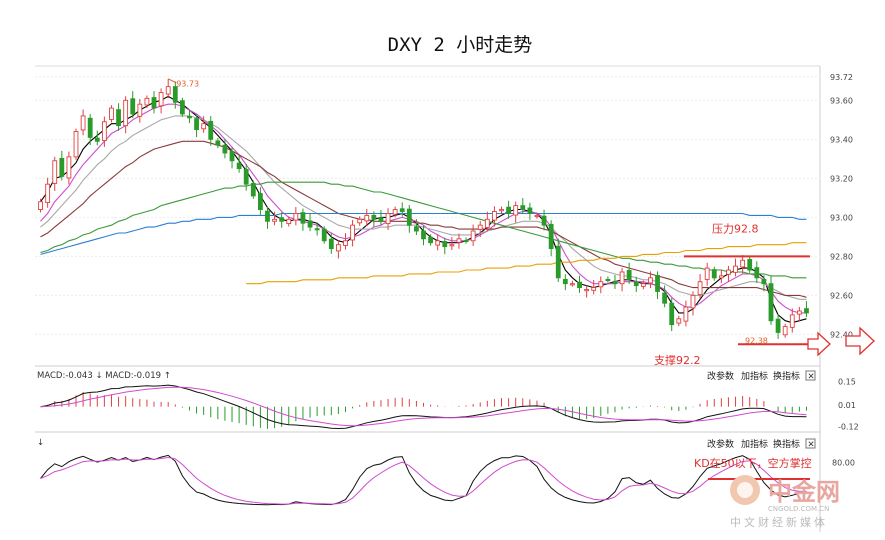 The image size is (885, 540). Describe the element at coordinates (423, 407) in the screenshot. I see `macd-dif-line` at that location.